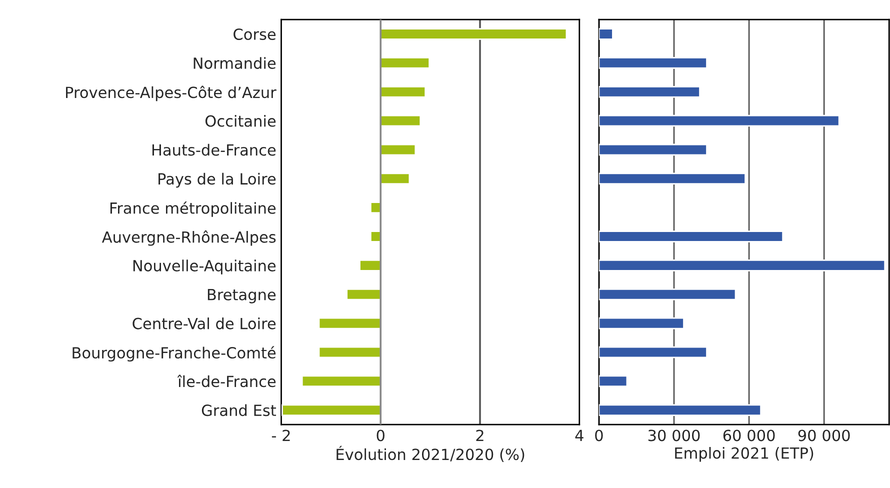 This screenshot has width=890, height=488. Describe the element at coordinates (749, 436) in the screenshot. I see `x-tick-label: 60 000` at that location.